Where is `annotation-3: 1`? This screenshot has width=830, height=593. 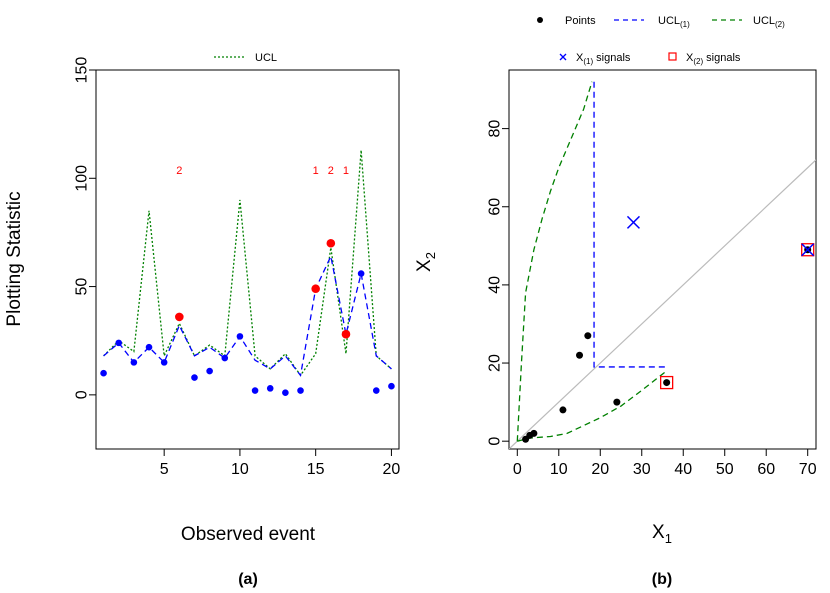
annotation-3: 1 is located at coordinates (346, 171).